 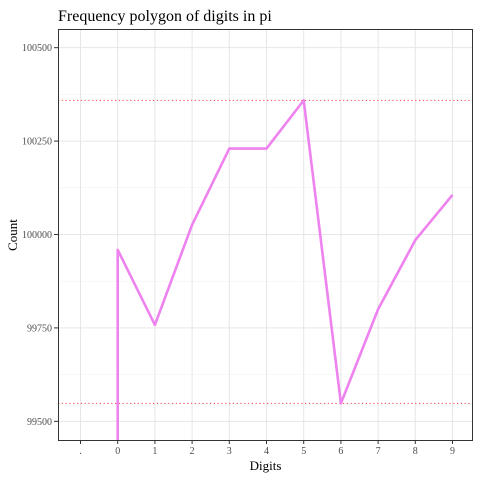 What do you see at coordinates (165, 16) in the screenshot?
I see `chart-title: Frequency polygon of digits in pi` at bounding box center [165, 16].